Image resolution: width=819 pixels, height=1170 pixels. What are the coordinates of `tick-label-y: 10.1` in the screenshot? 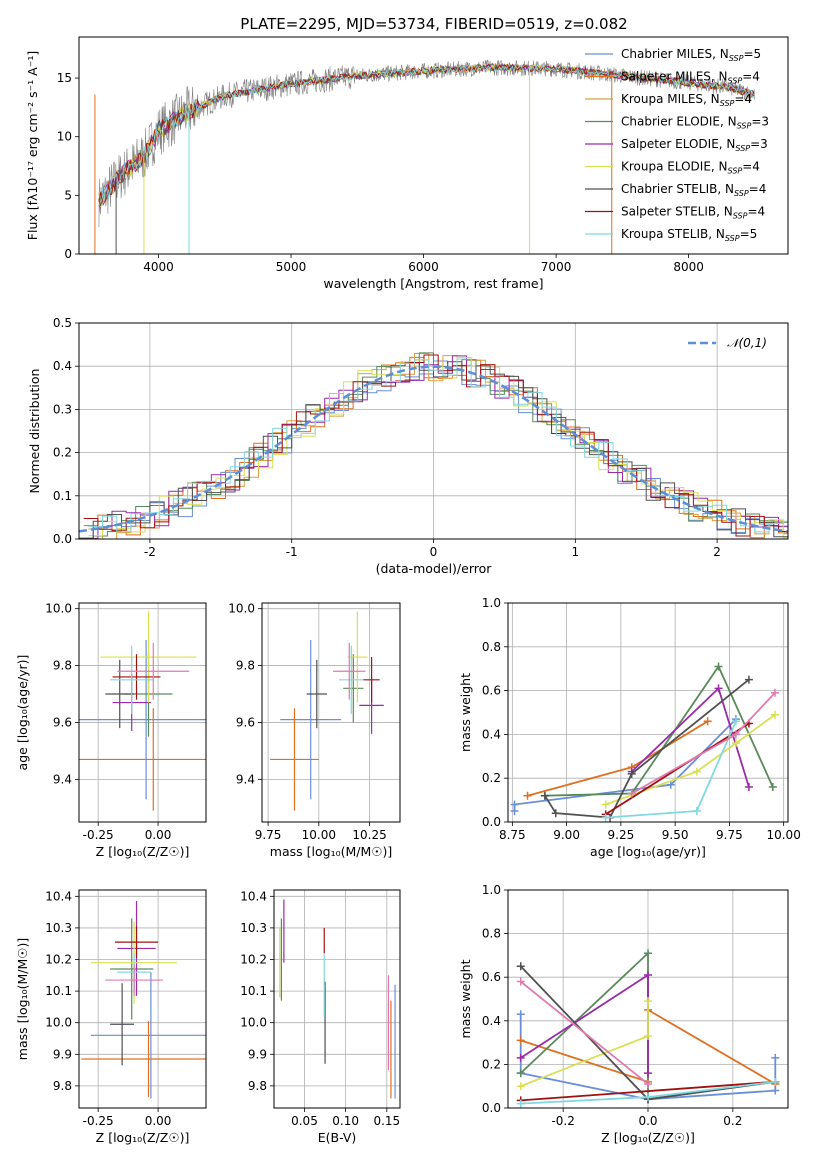 It's located at (253, 991).